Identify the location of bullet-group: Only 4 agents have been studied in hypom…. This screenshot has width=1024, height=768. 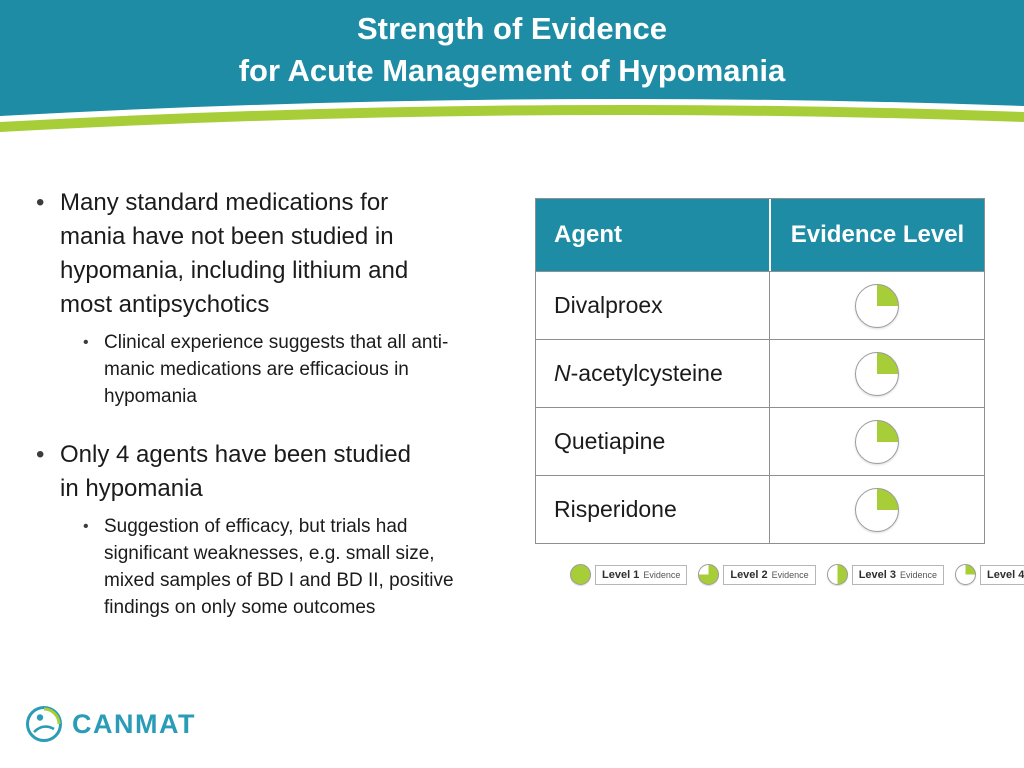
(283, 529).